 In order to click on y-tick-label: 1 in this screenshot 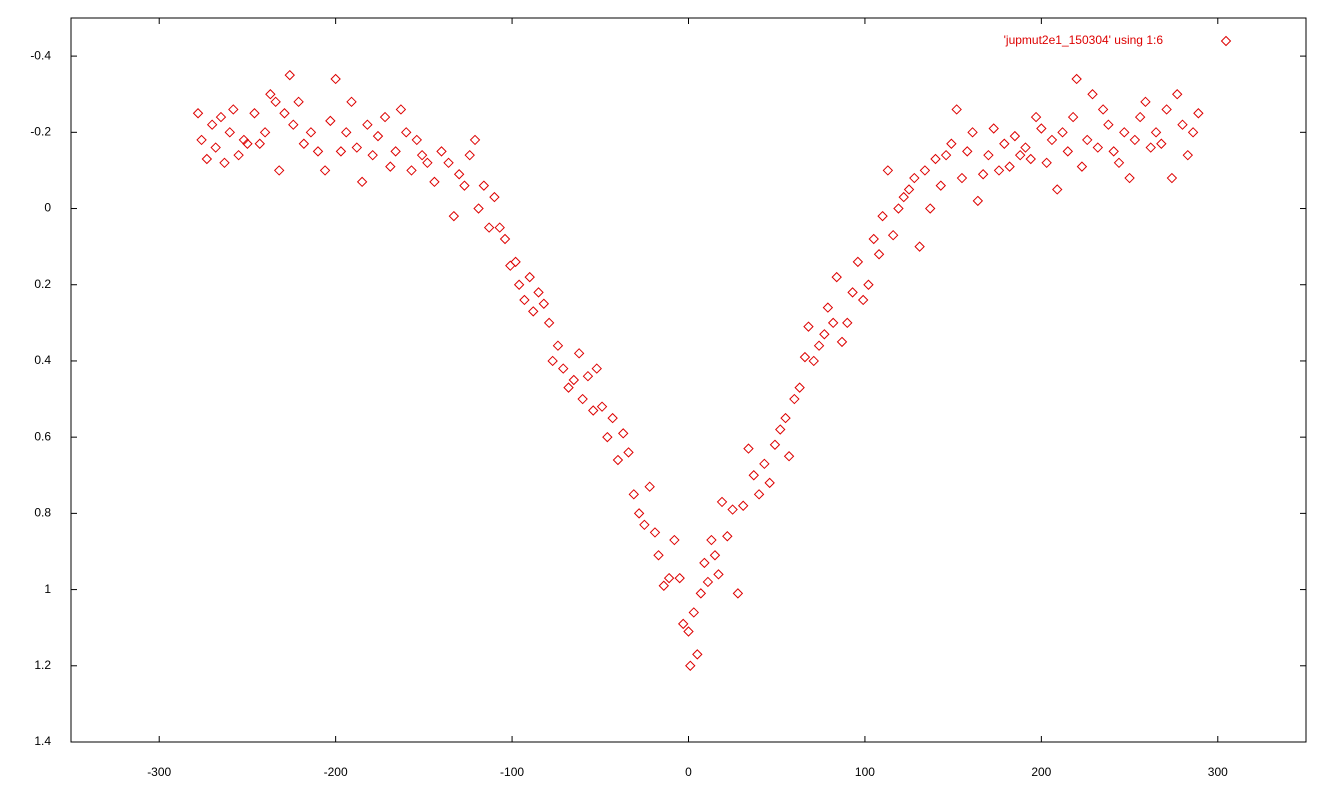, I will do `click(47, 589)`.